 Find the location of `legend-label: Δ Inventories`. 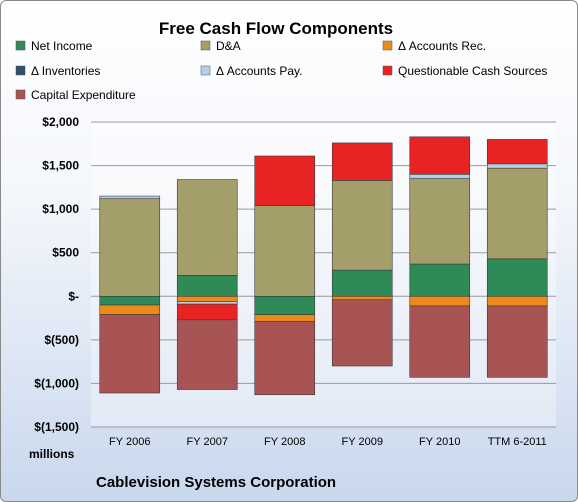

legend-label: Δ Inventories is located at coordinates (65, 71).